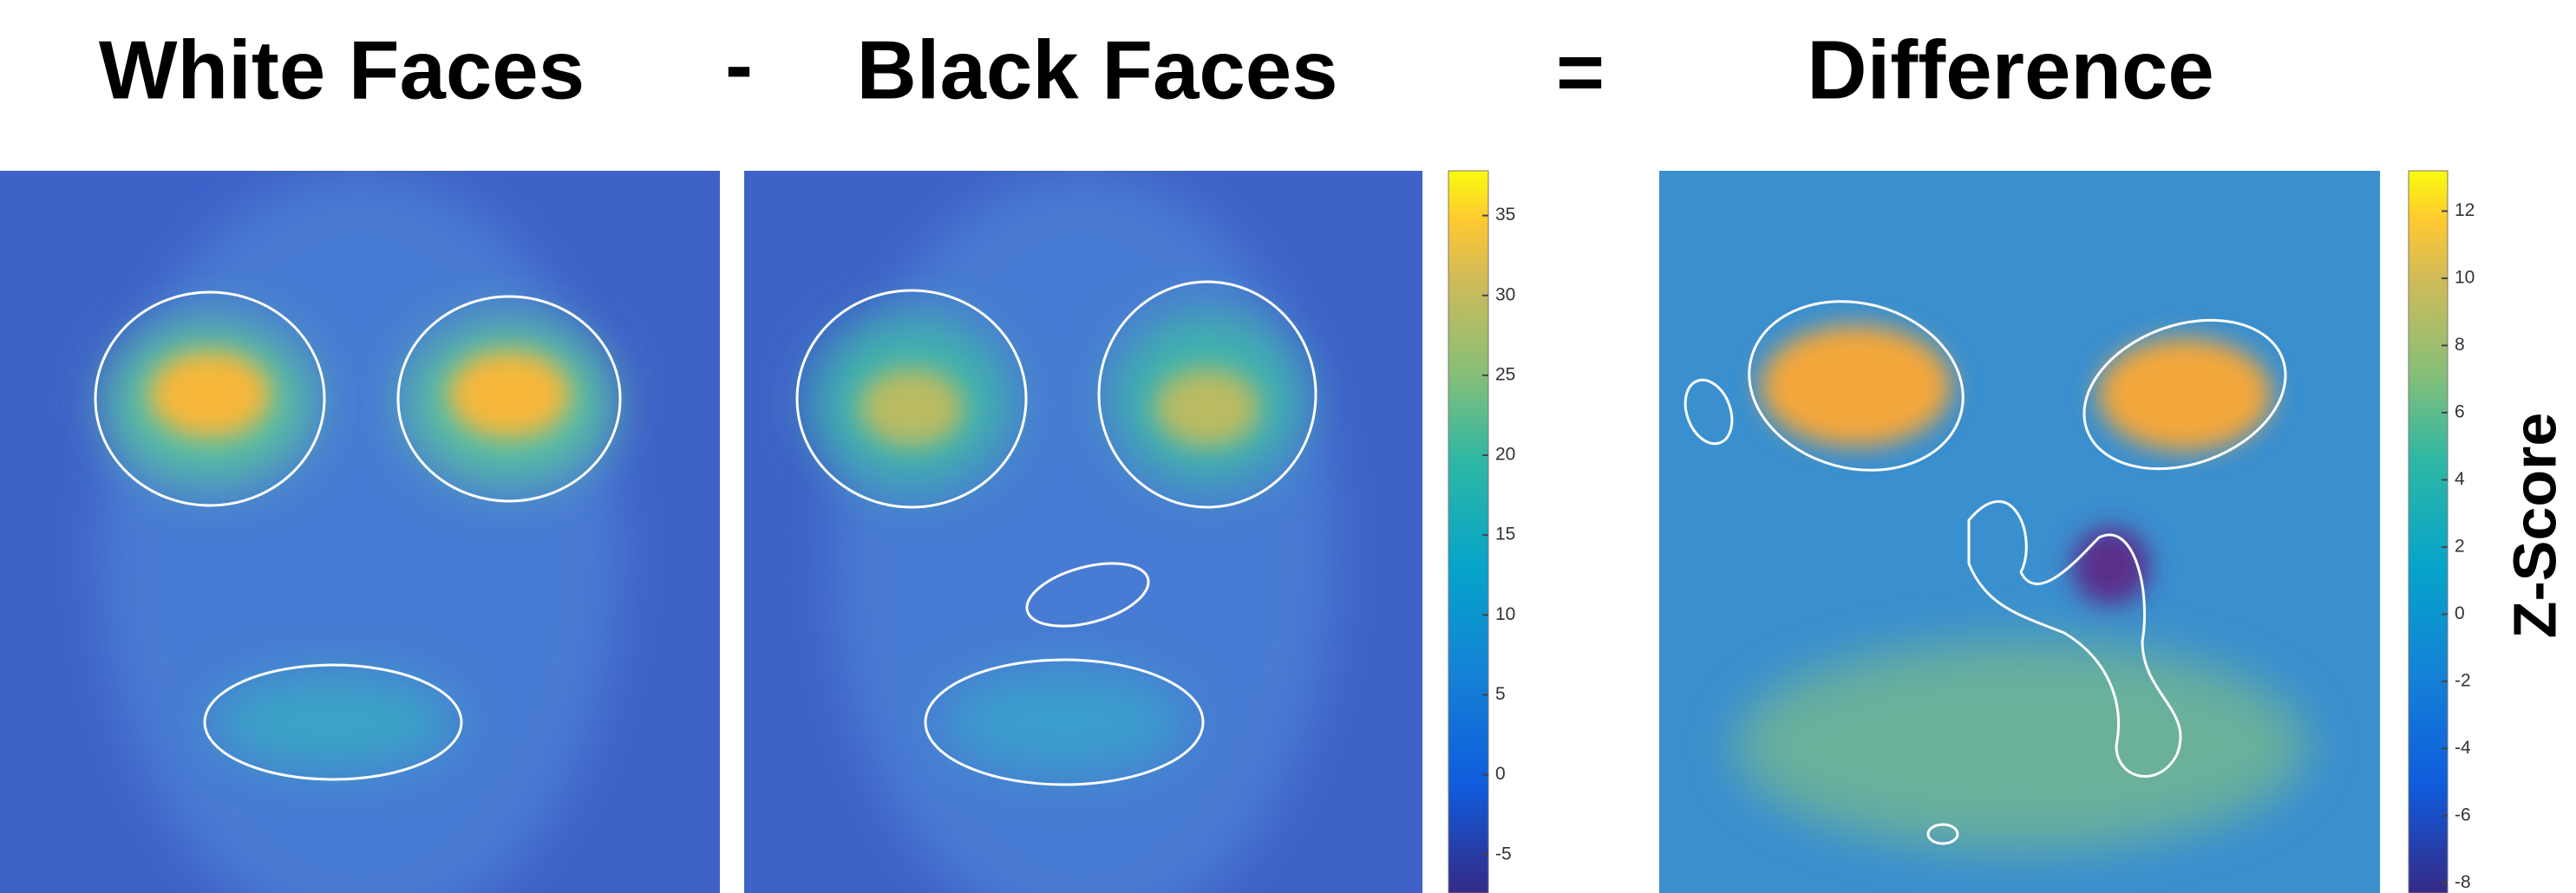 The width and height of the screenshot is (2576, 893). I want to click on tick-label: 5, so click(1500, 694).